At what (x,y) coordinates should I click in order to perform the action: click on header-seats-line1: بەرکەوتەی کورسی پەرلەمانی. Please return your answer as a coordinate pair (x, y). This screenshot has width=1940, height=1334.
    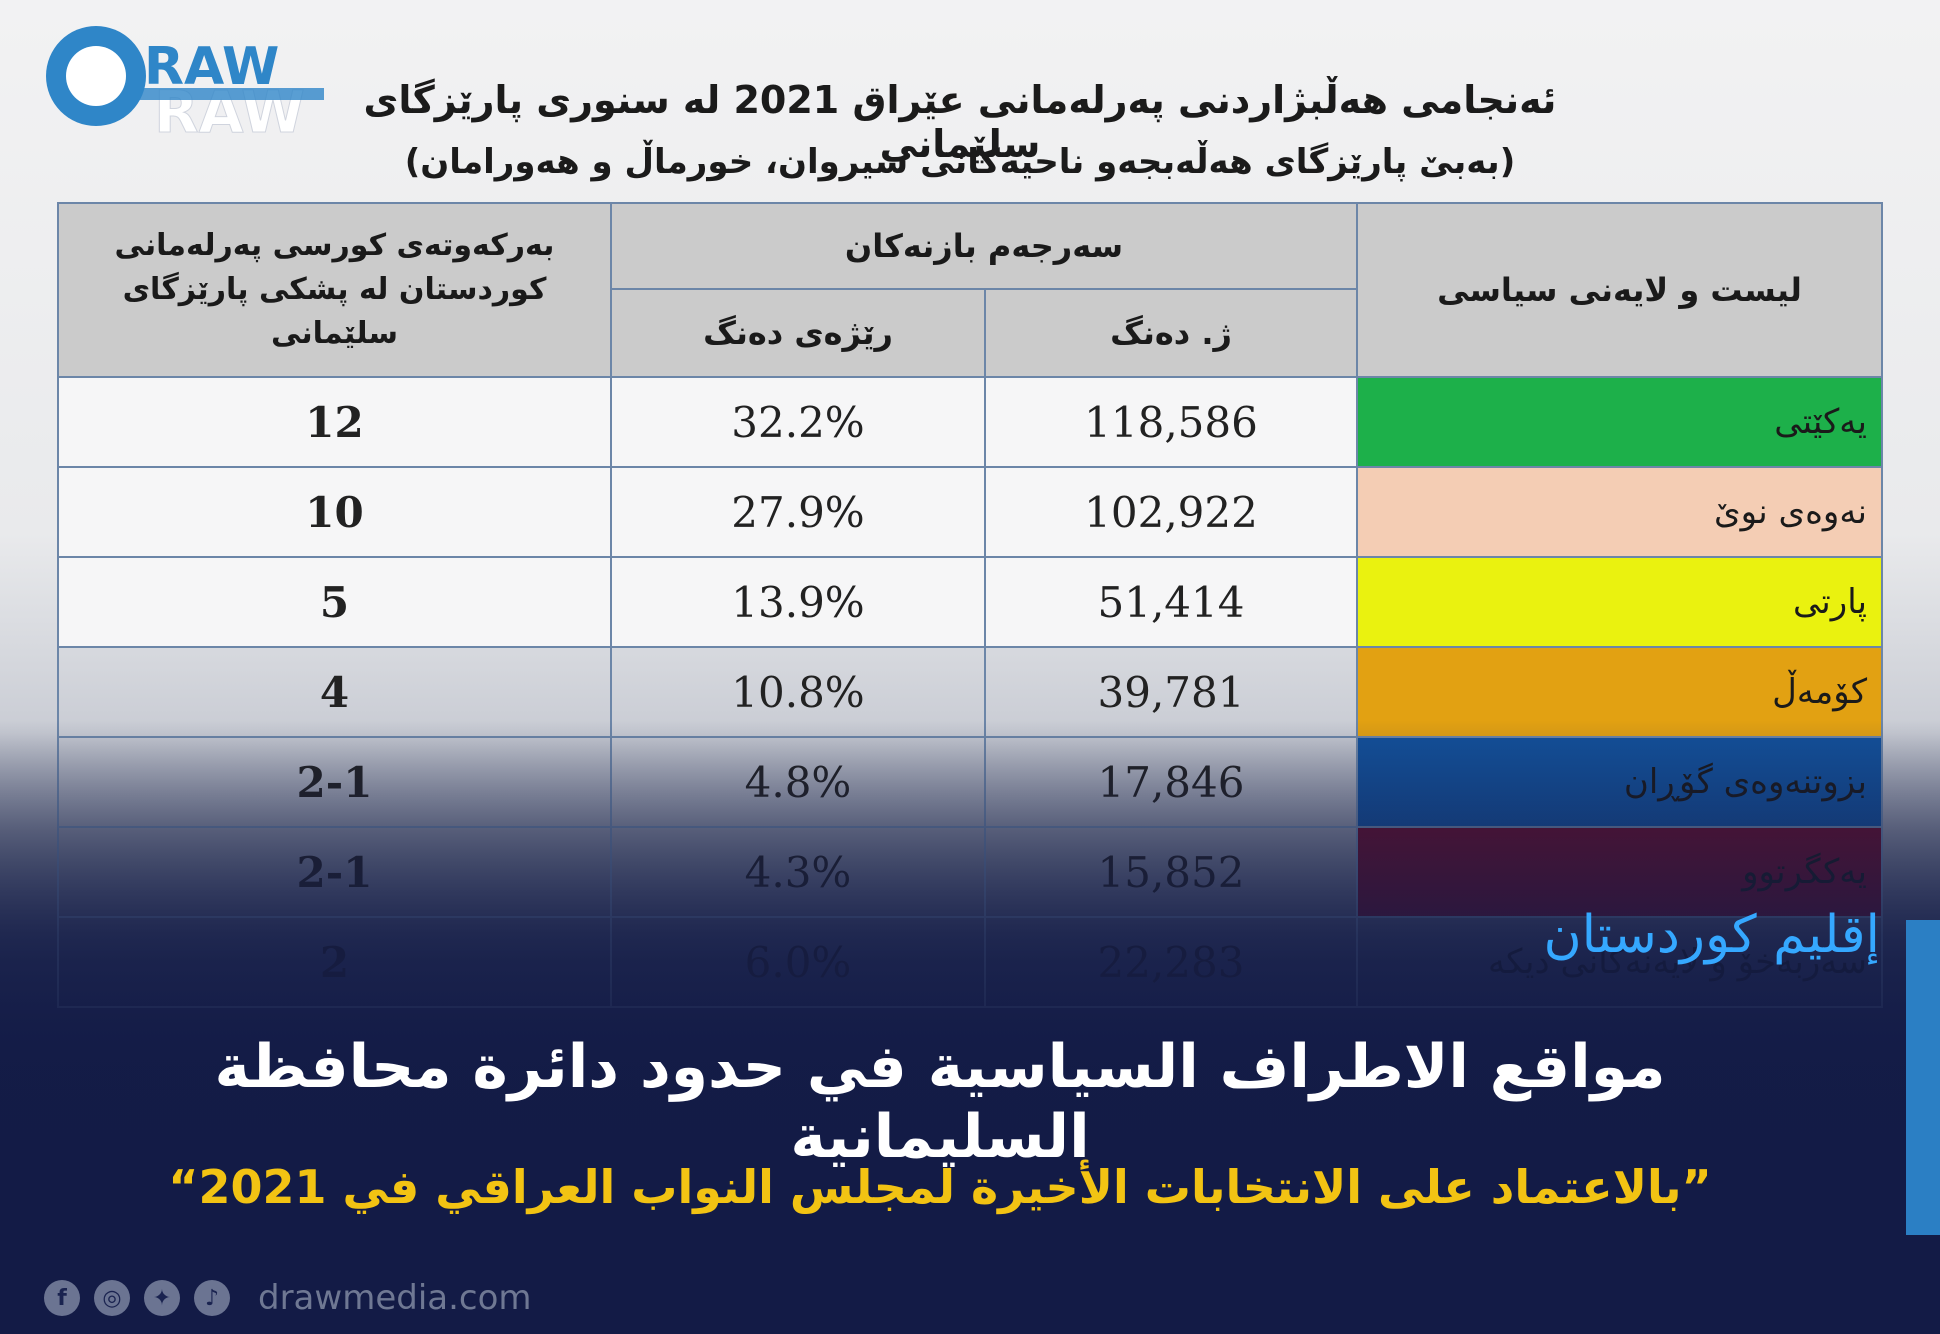
    Looking at the image, I should click on (334, 245).